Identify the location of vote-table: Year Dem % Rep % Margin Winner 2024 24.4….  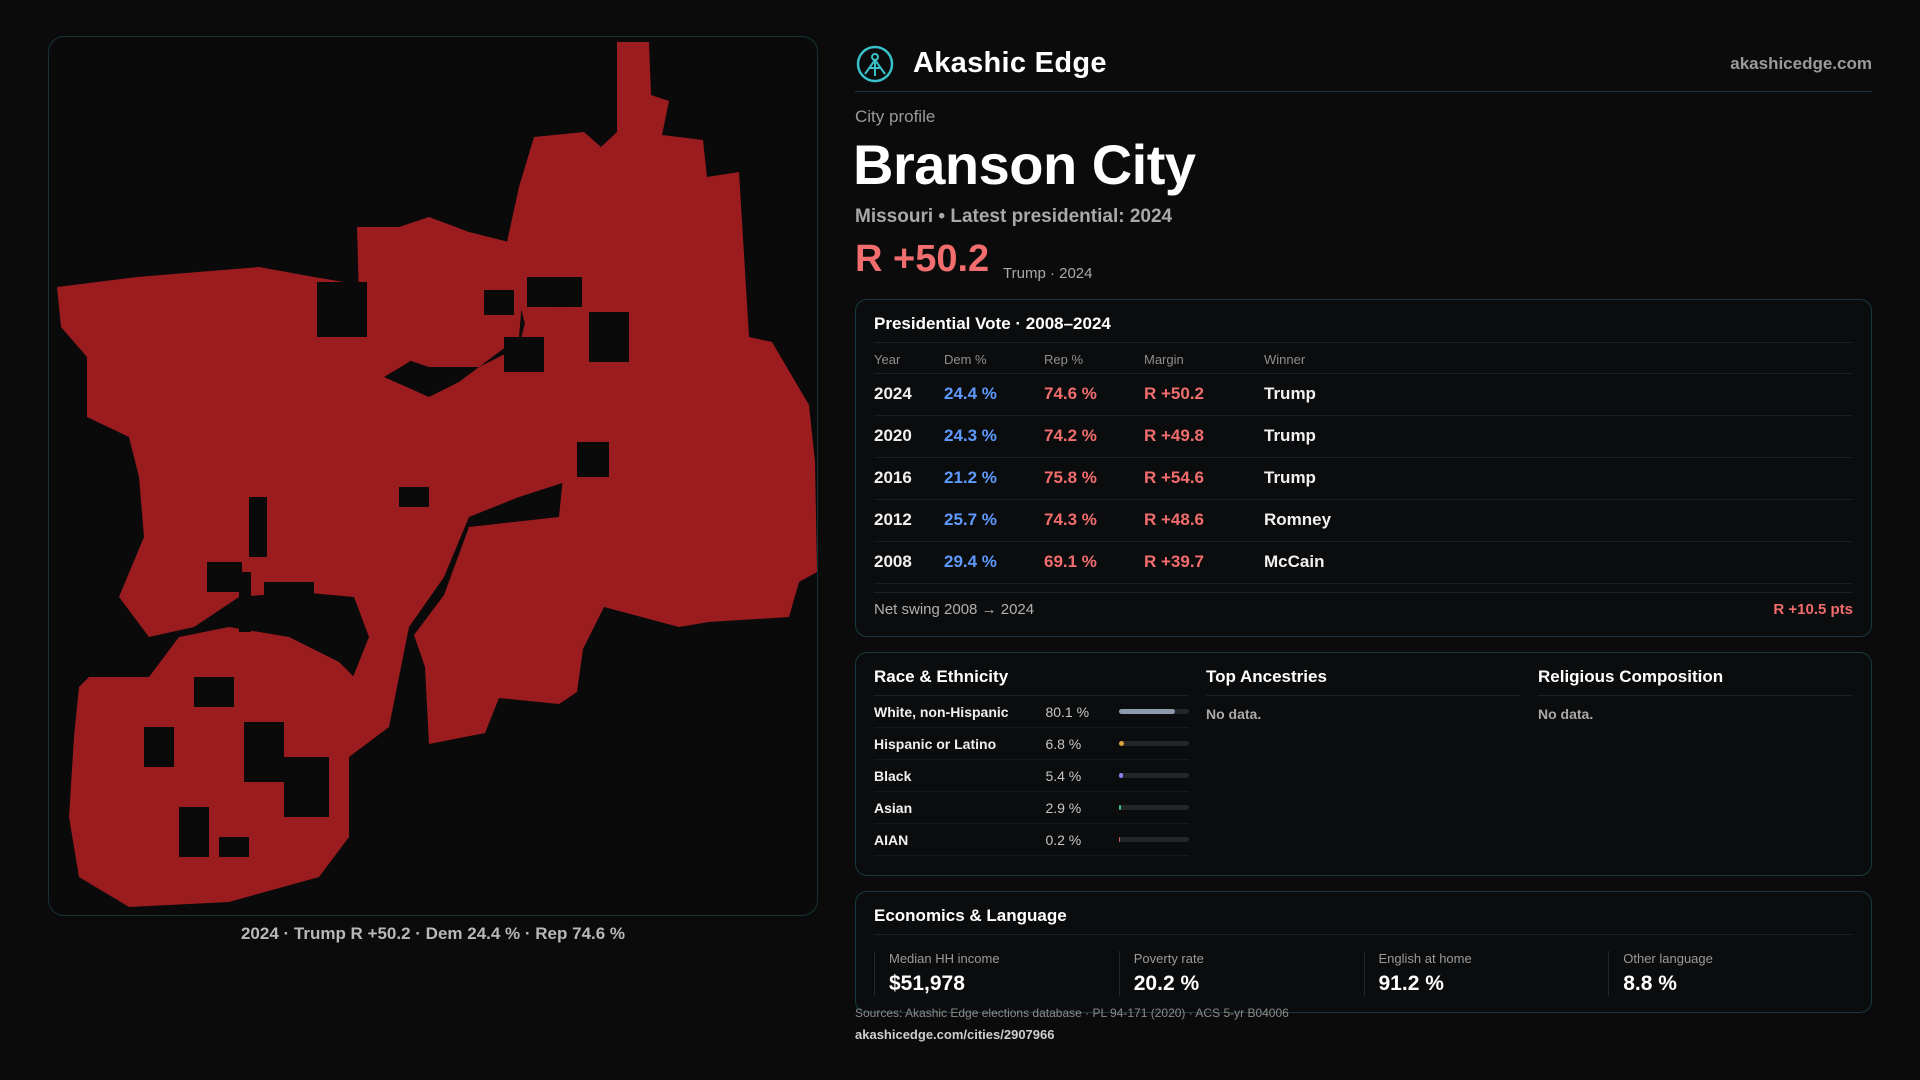
(1363, 465).